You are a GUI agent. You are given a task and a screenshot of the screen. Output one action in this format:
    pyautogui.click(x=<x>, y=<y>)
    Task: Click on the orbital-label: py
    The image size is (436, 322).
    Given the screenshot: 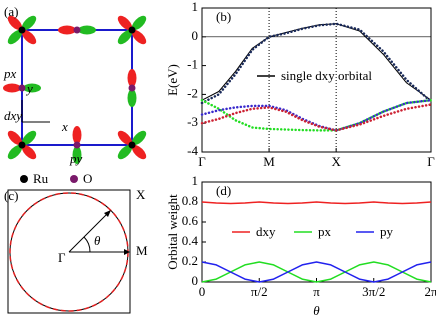 What is the action you would take?
    pyautogui.click(x=76, y=158)
    